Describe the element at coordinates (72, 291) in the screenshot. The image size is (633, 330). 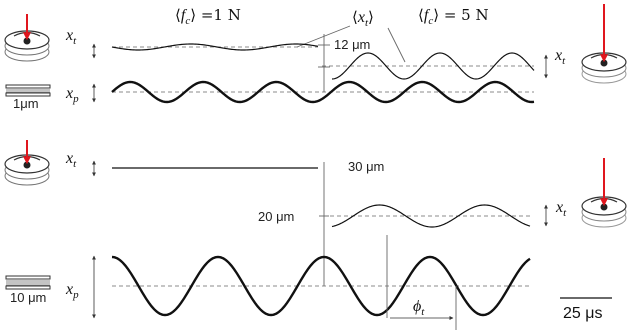
I see `xp-symbol-bottom: xp` at that location.